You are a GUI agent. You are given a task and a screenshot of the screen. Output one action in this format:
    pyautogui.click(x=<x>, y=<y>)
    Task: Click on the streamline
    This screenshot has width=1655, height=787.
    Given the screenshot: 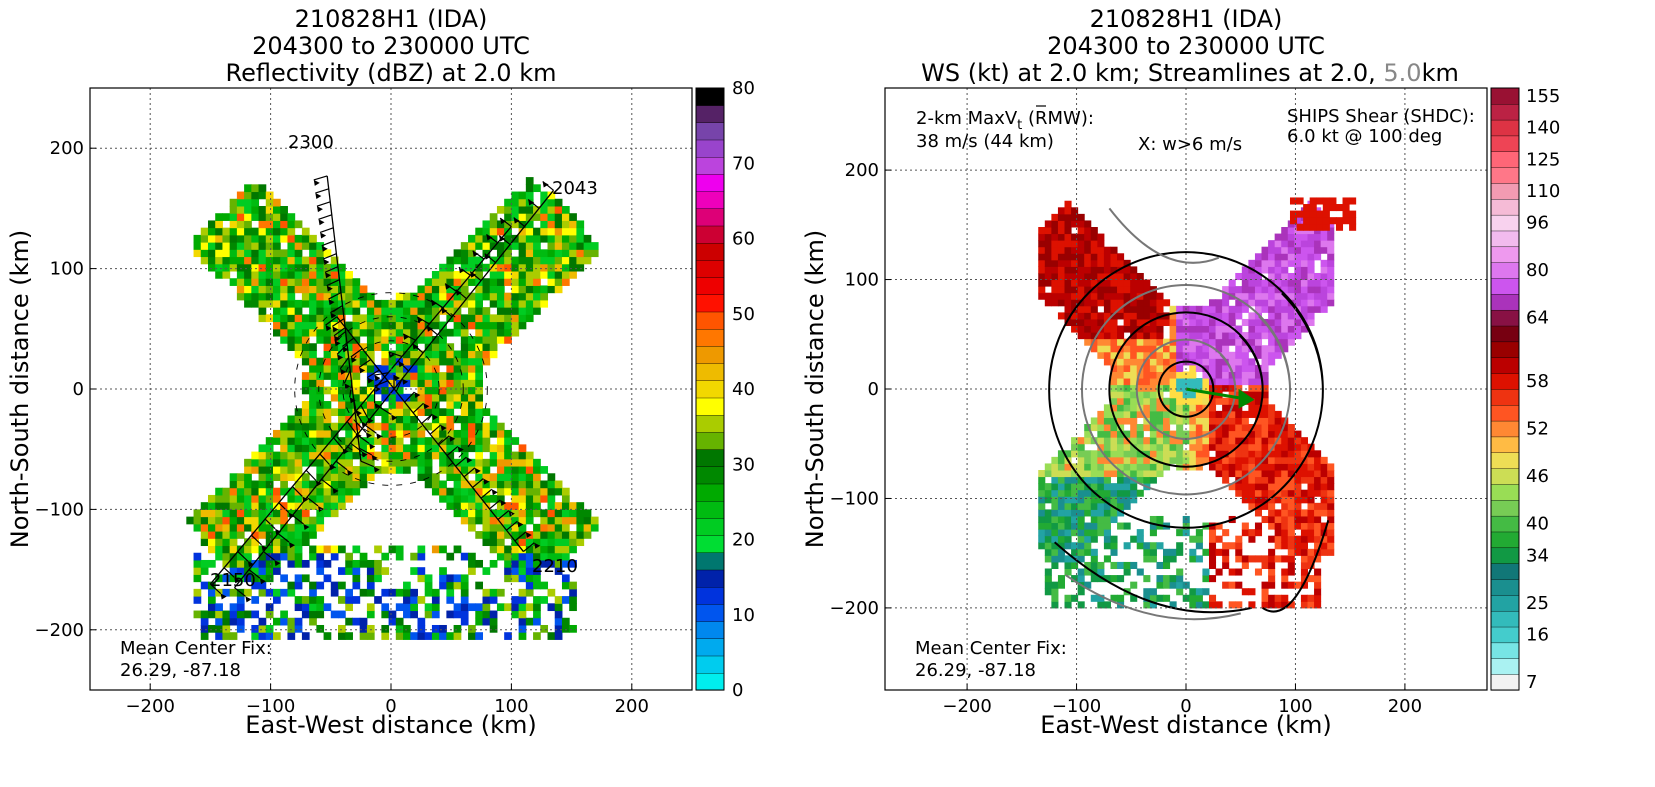 What is the action you would take?
    pyautogui.click(x=1186, y=389)
    